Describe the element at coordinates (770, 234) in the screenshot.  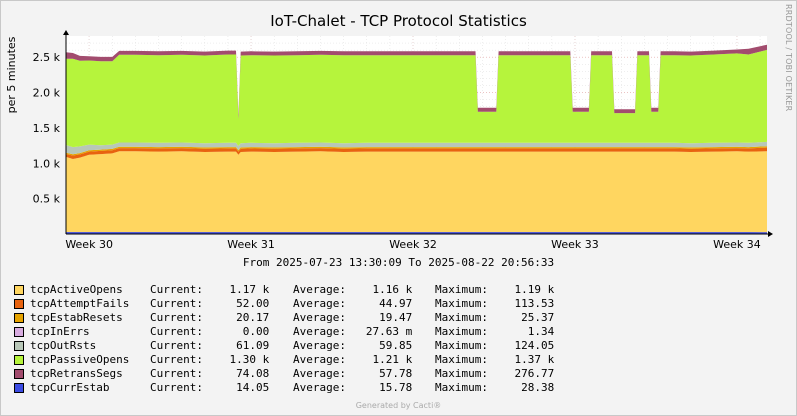
I see `x-axis-arrow` at that location.